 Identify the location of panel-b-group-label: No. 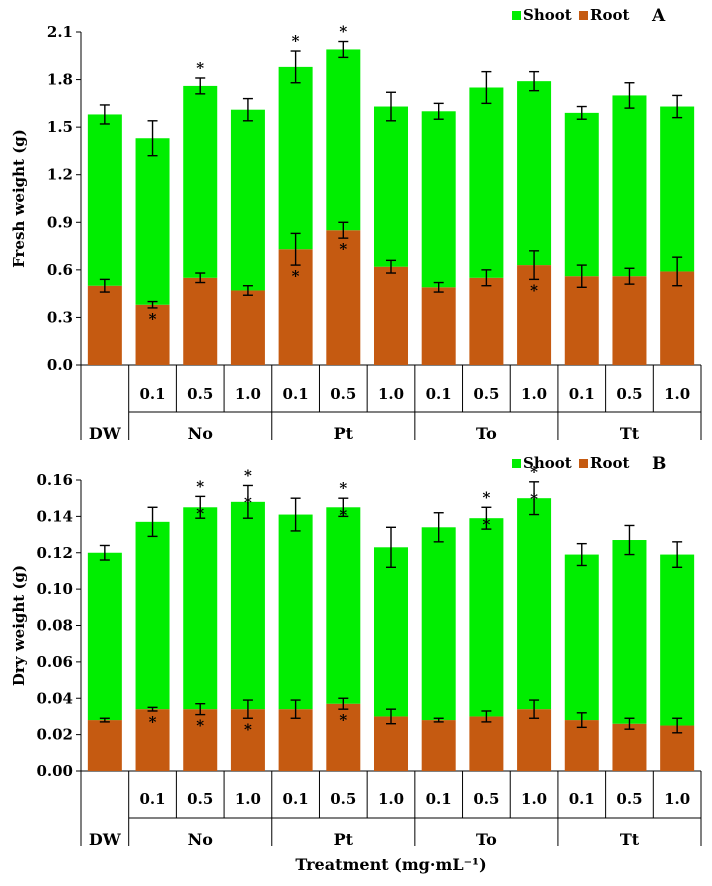
(201, 839).